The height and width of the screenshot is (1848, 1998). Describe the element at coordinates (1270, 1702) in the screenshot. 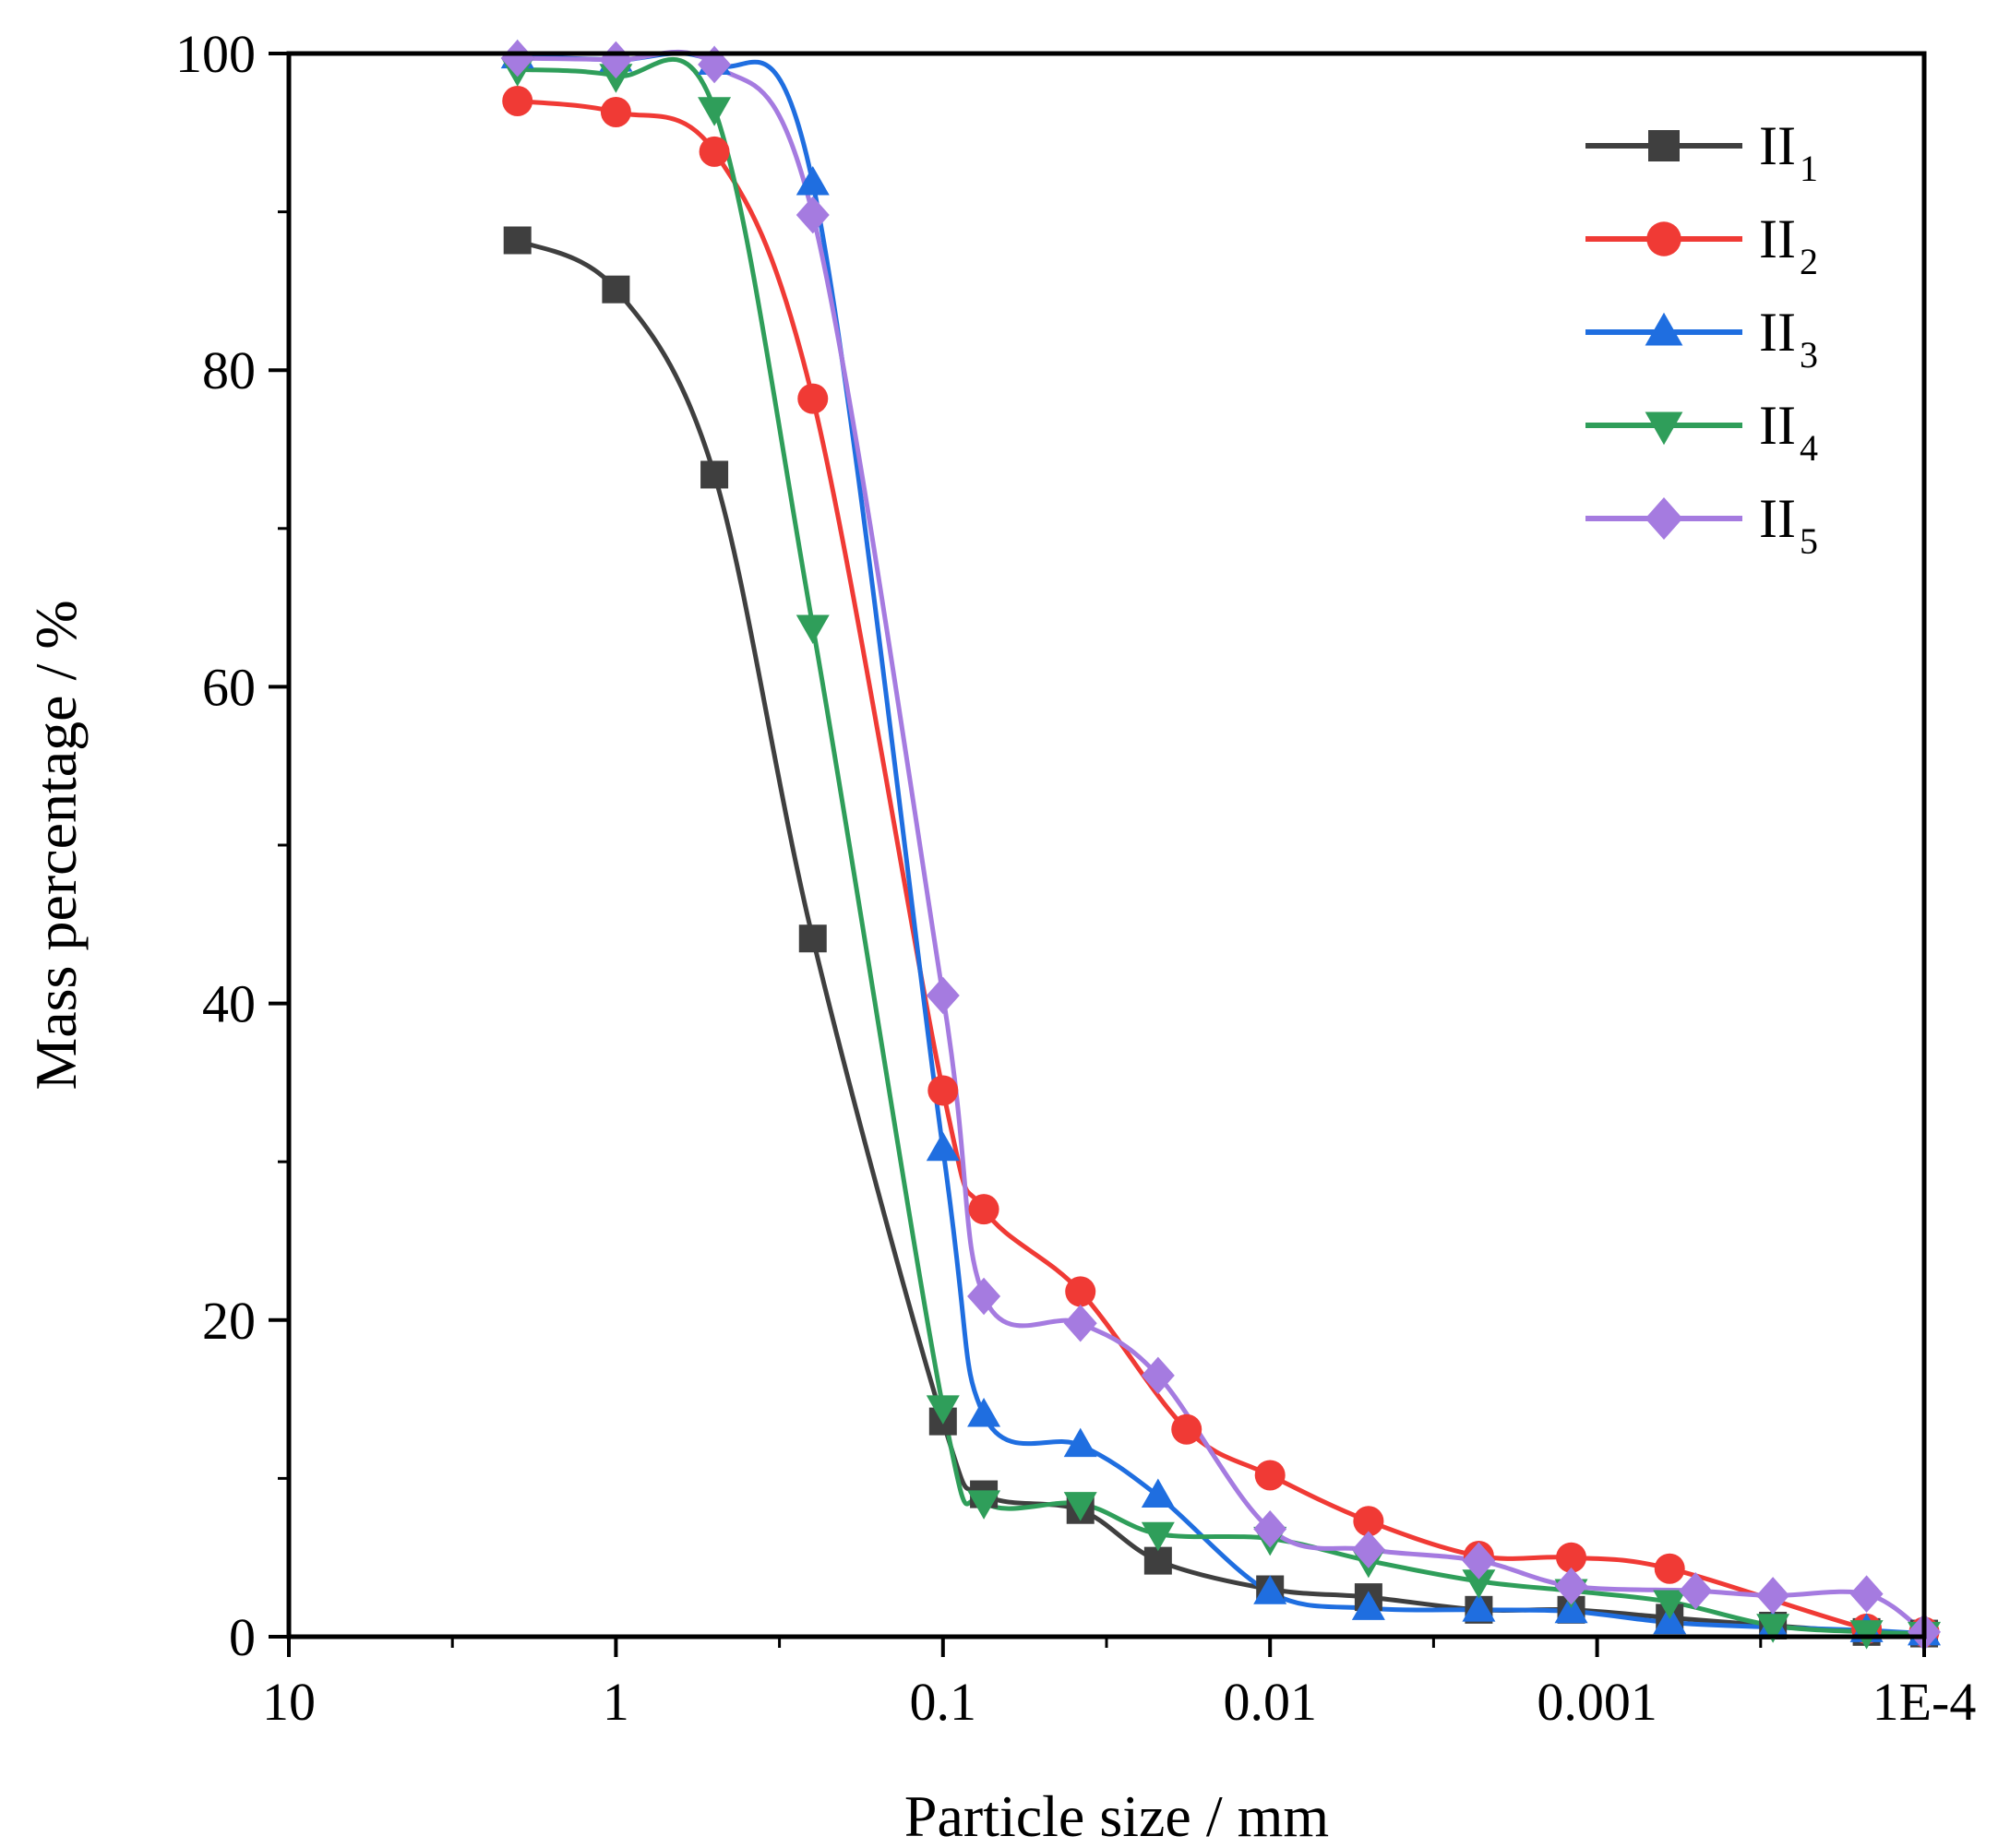

I see `x-tick-label: 0.01` at that location.